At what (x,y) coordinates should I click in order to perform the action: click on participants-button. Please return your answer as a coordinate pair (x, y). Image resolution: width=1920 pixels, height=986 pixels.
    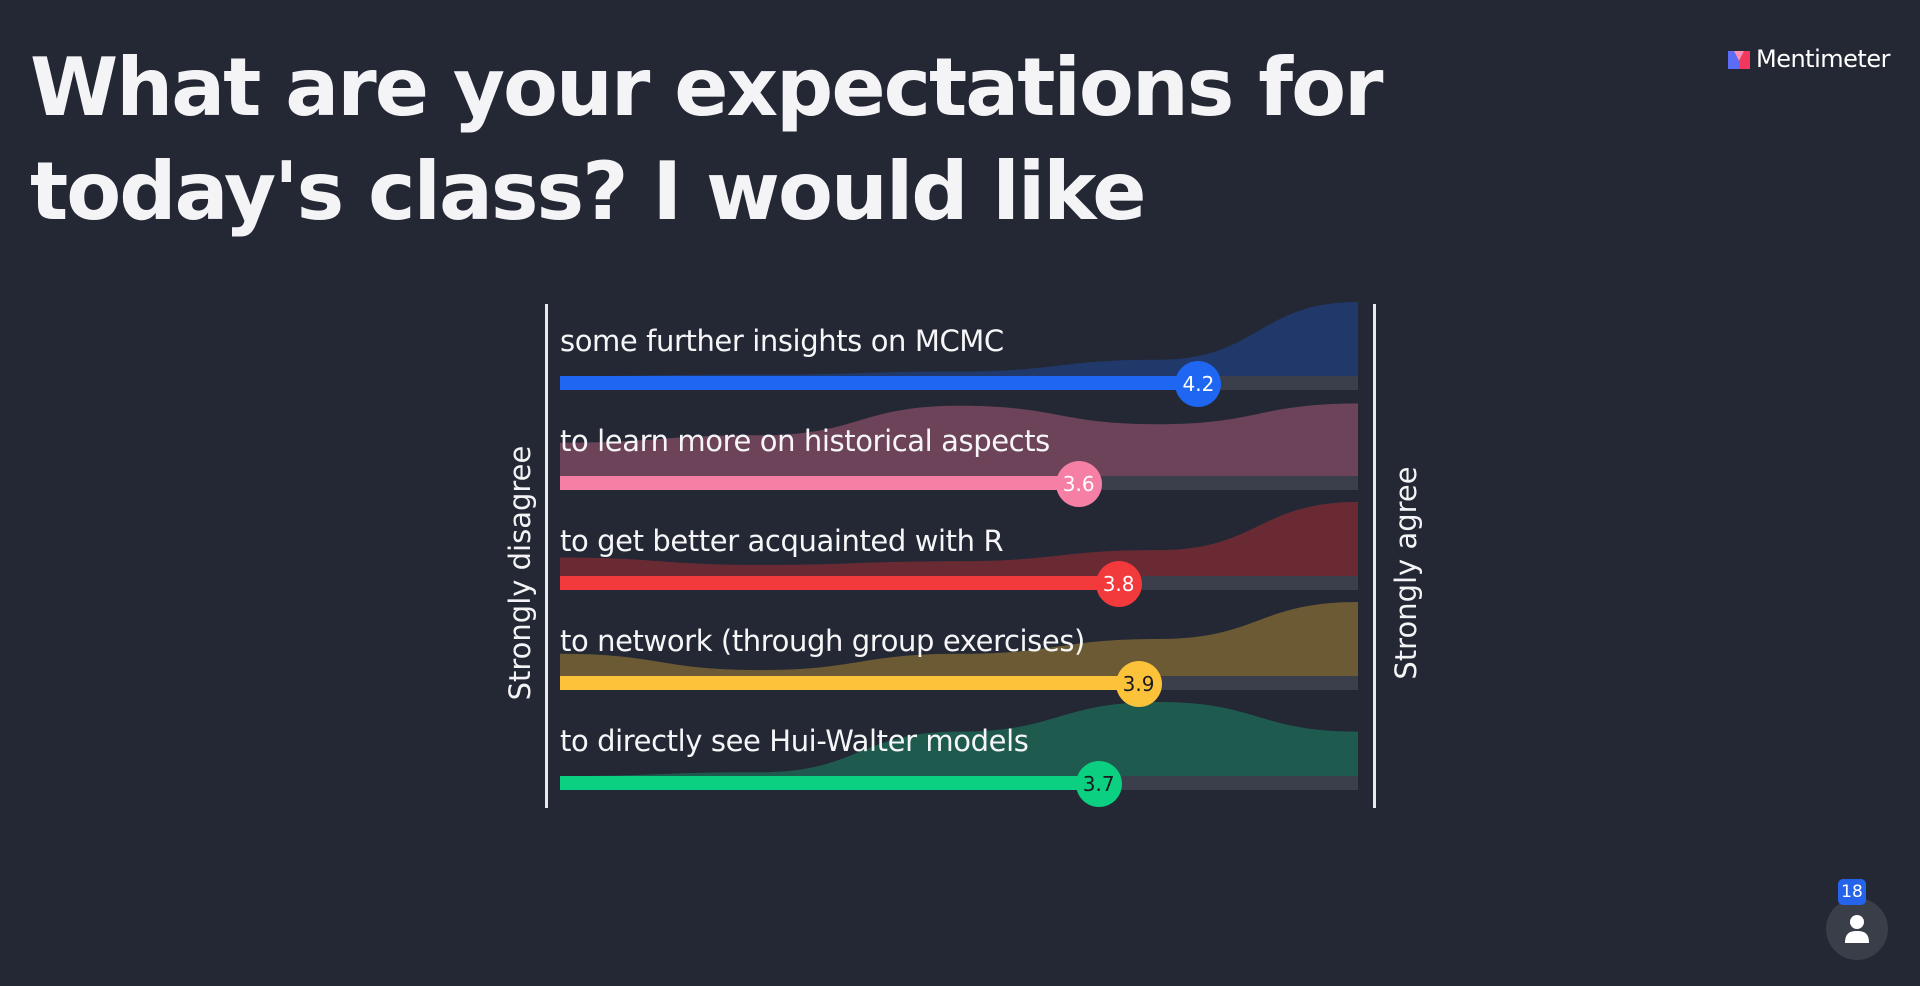
    Looking at the image, I should click on (1857, 929).